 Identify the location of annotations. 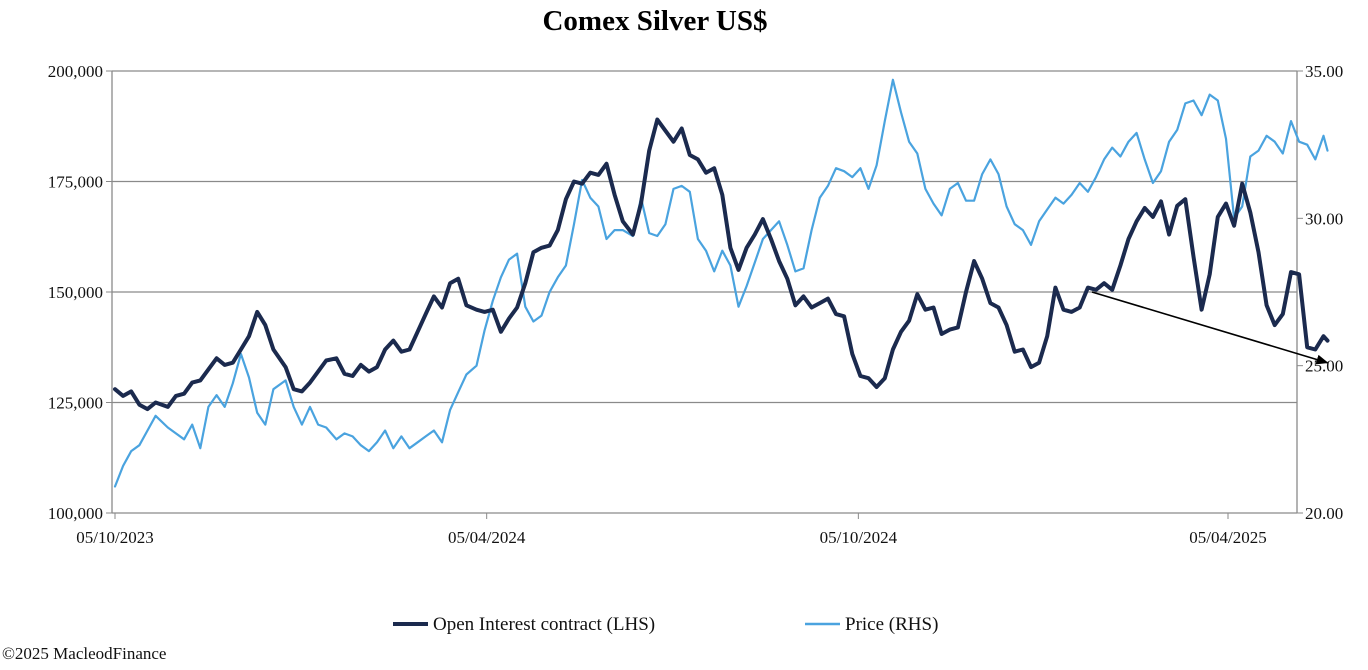
(1210, 328).